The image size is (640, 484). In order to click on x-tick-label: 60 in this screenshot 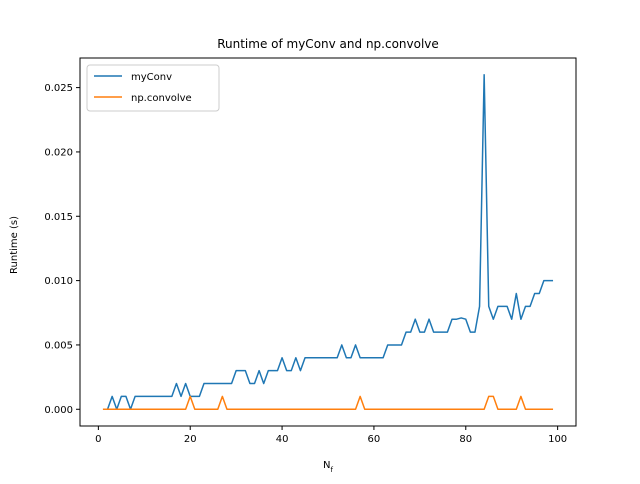, I will do `click(374, 439)`.